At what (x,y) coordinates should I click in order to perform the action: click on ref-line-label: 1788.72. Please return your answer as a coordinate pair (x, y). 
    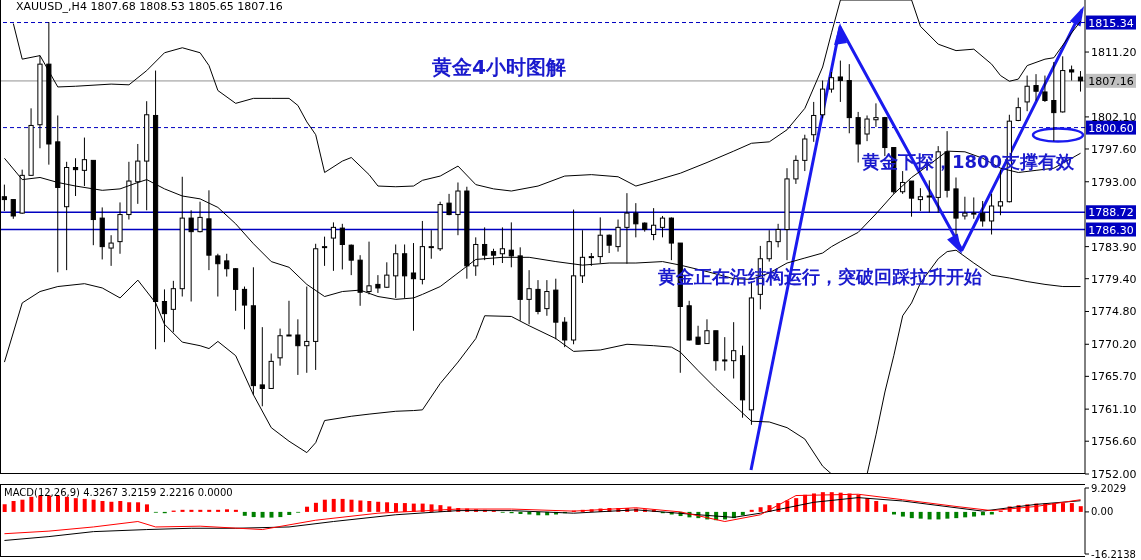
    Looking at the image, I should click on (1111, 213).